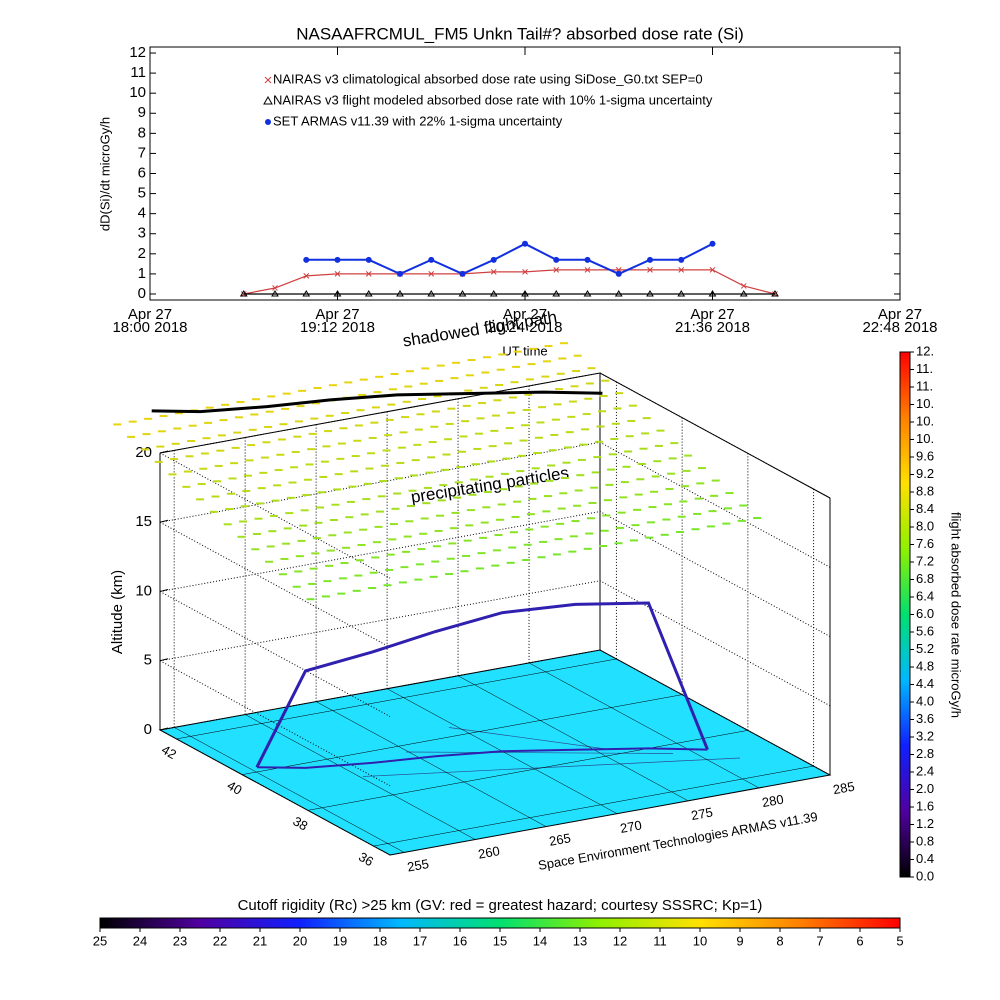 This screenshot has width=1000, height=1000. Describe the element at coordinates (418, 865) in the screenshot. I see `x-tick-label: 255` at that location.